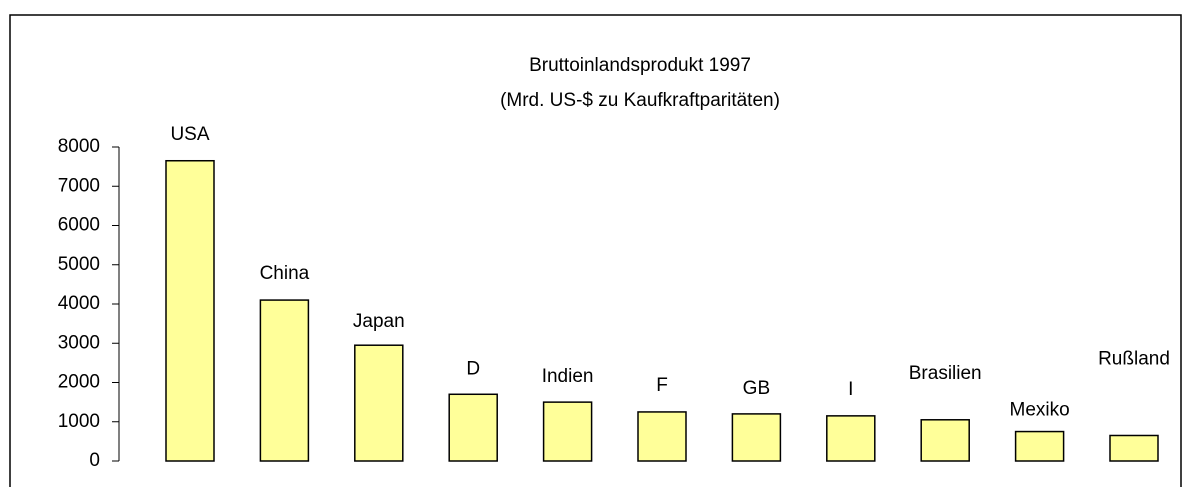  What do you see at coordinates (79, 264) in the screenshot?
I see `y-tick-label: 5000` at bounding box center [79, 264].